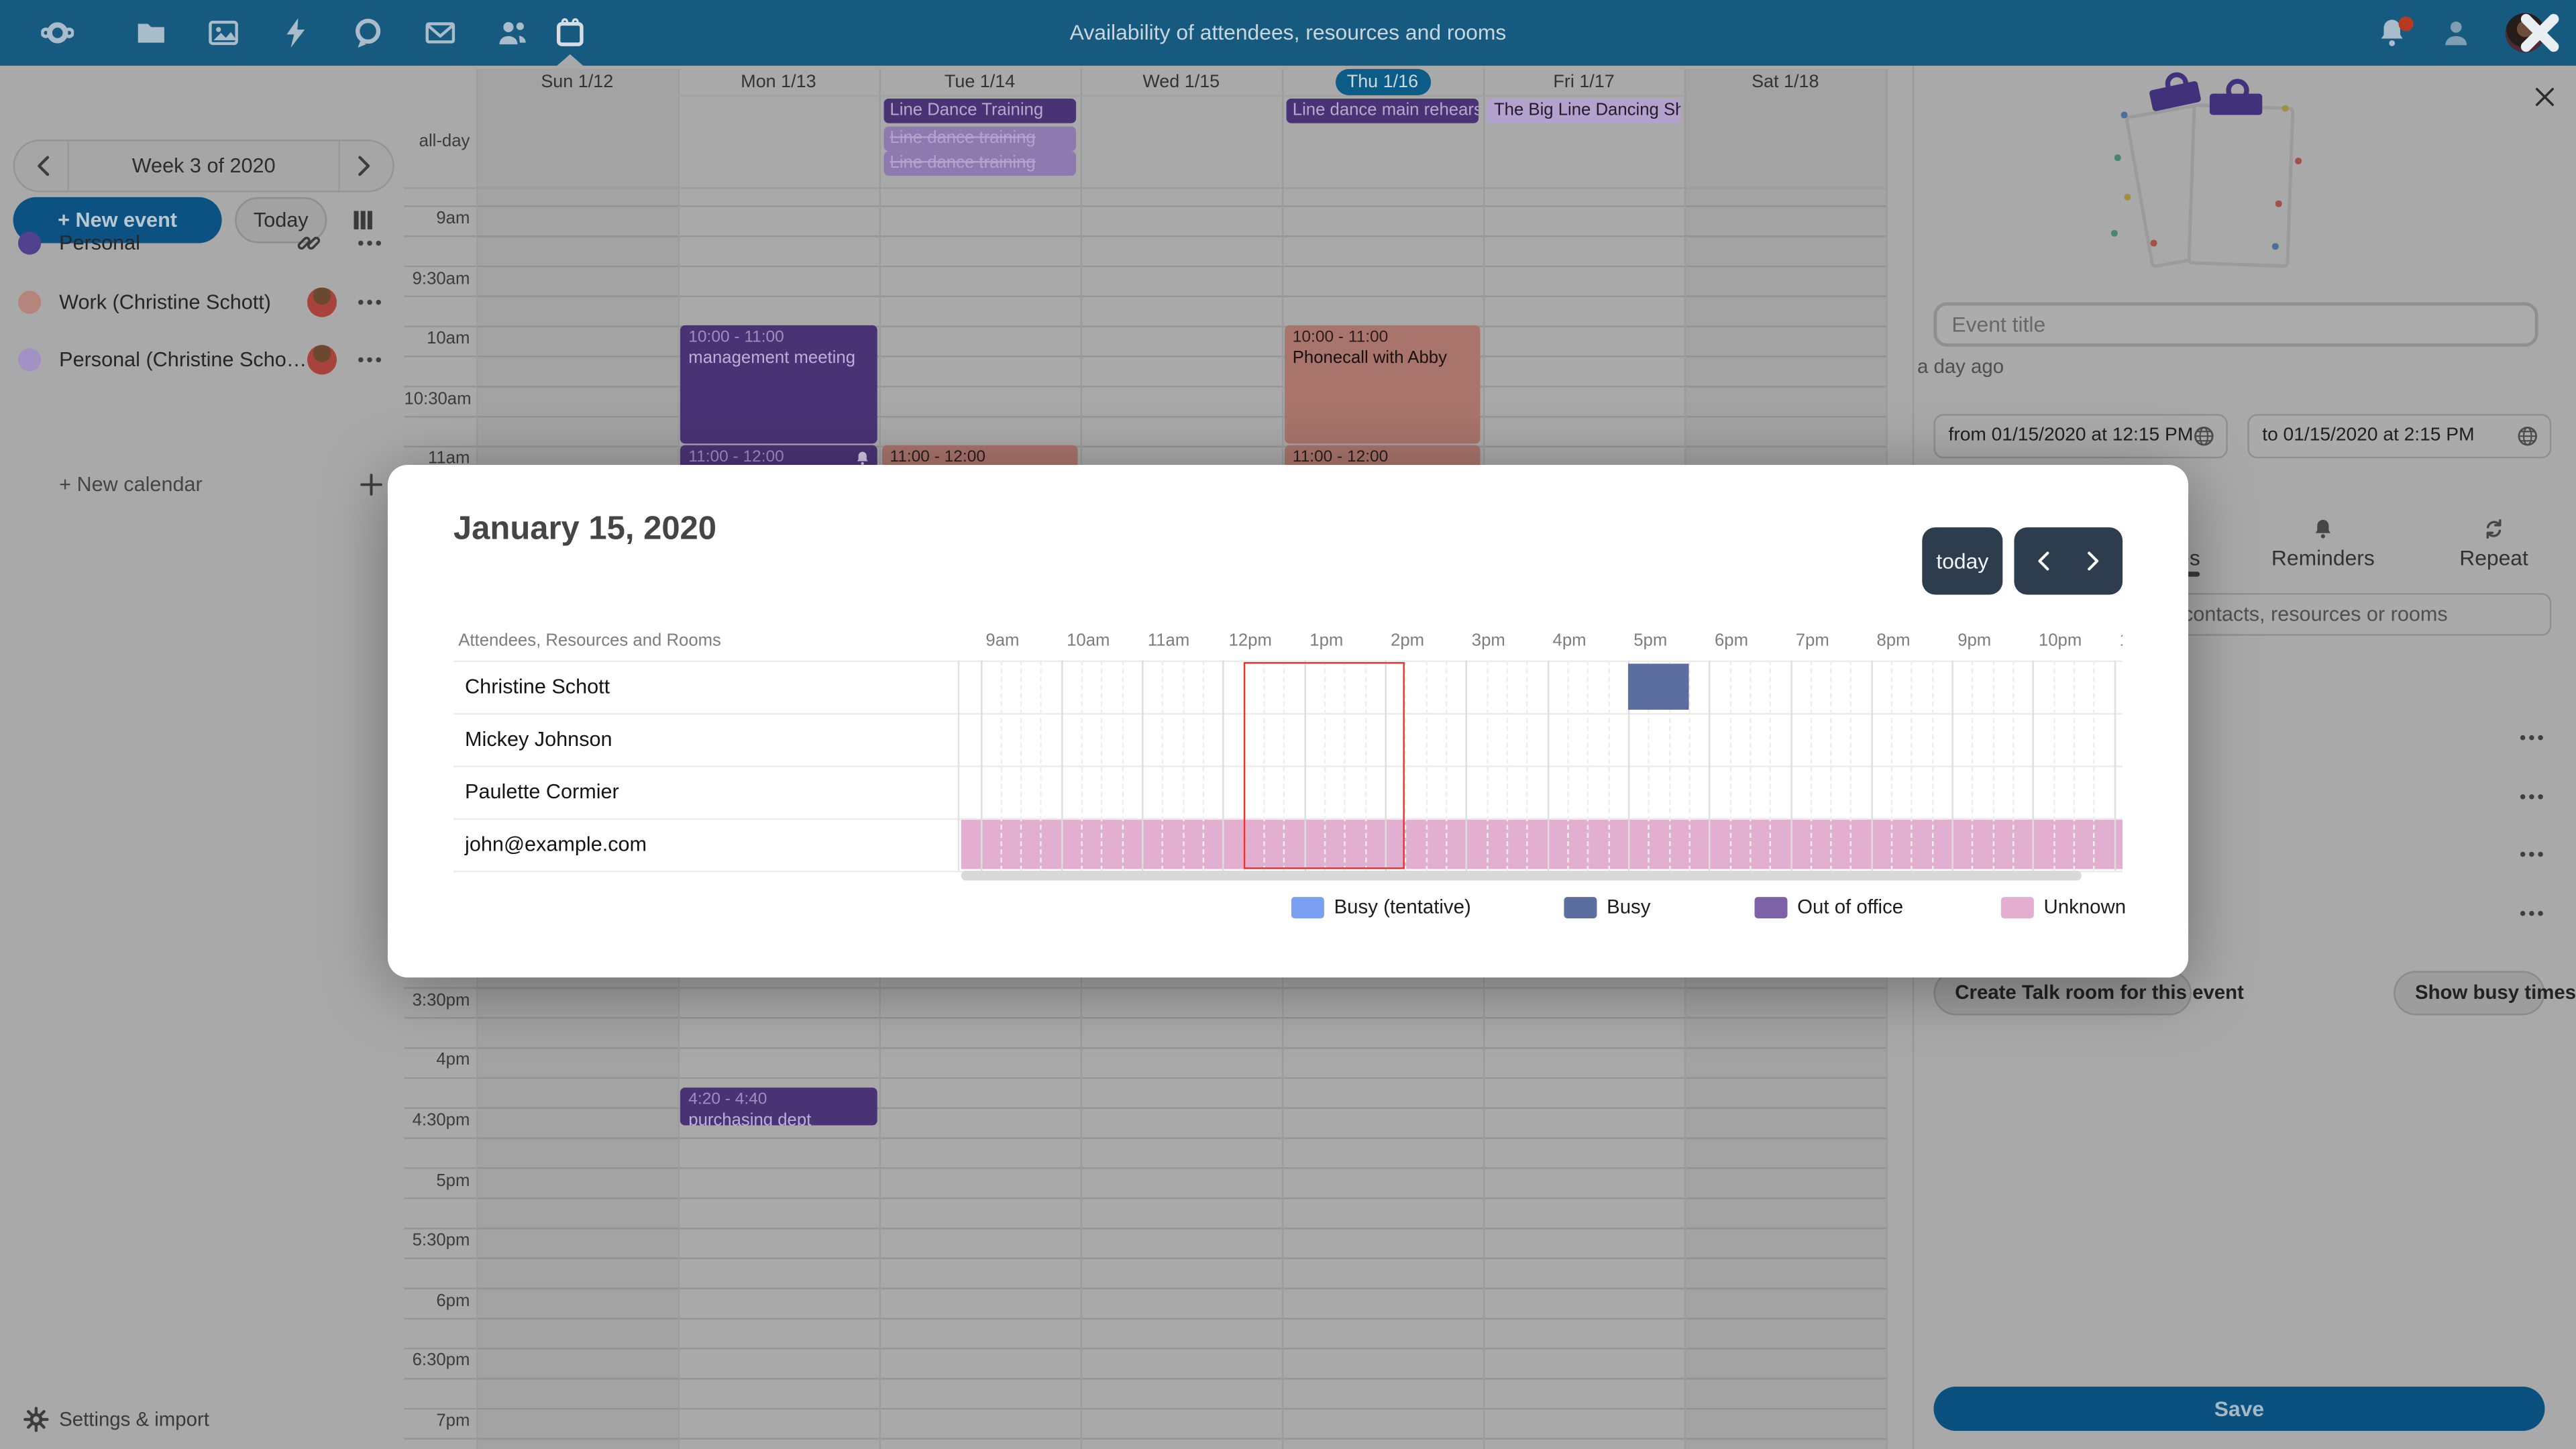  I want to click on event-time: 11:00 - 12:00, so click(736, 458).